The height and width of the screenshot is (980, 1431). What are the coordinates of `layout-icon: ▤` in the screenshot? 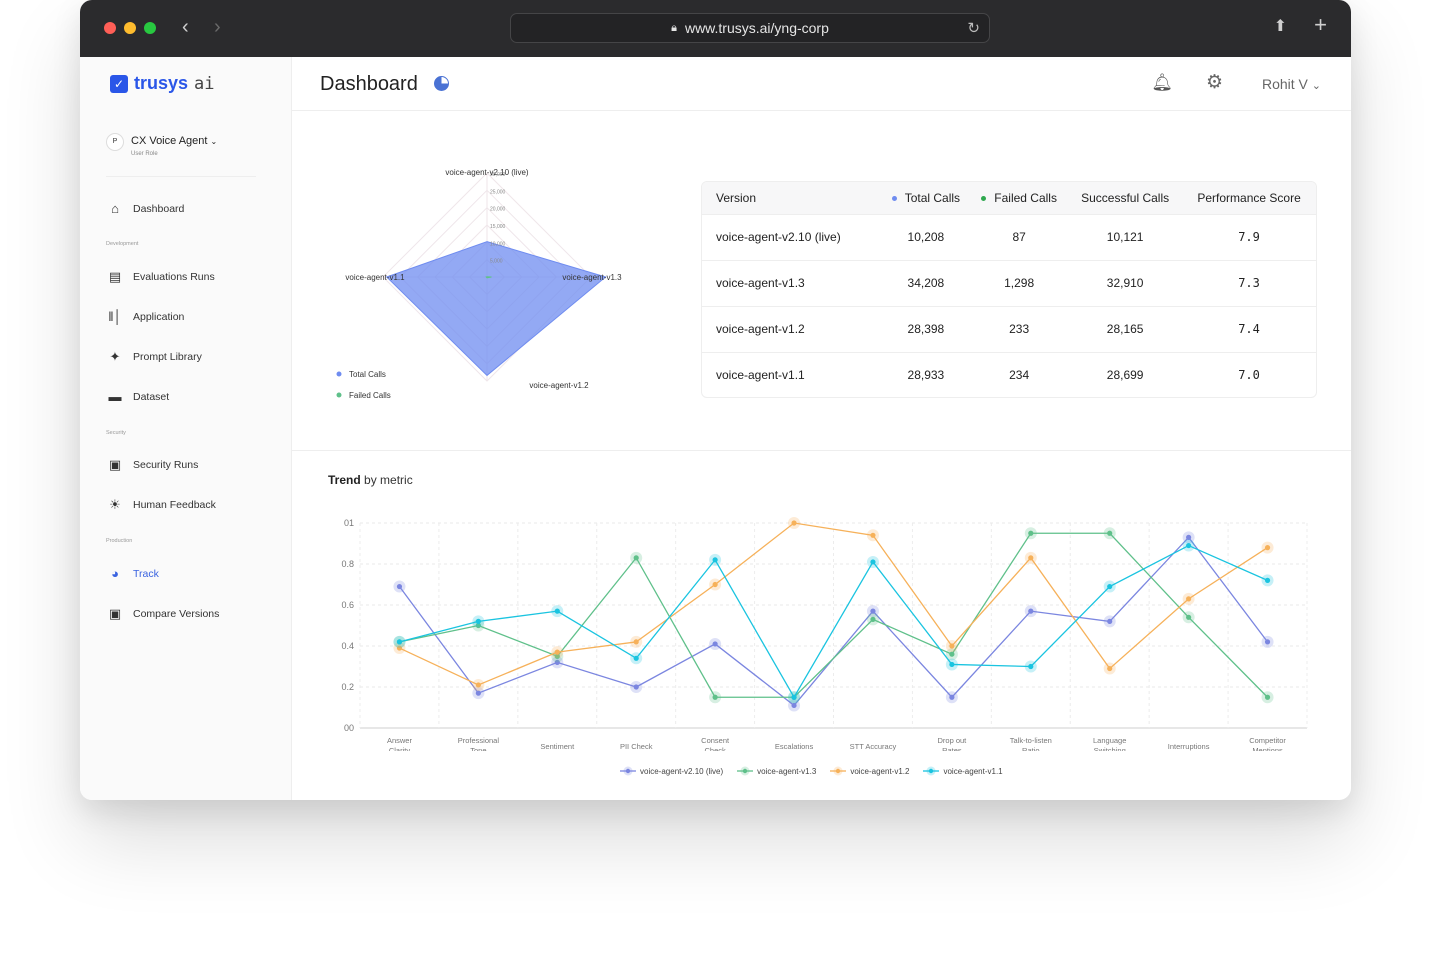 It's located at (115, 276).